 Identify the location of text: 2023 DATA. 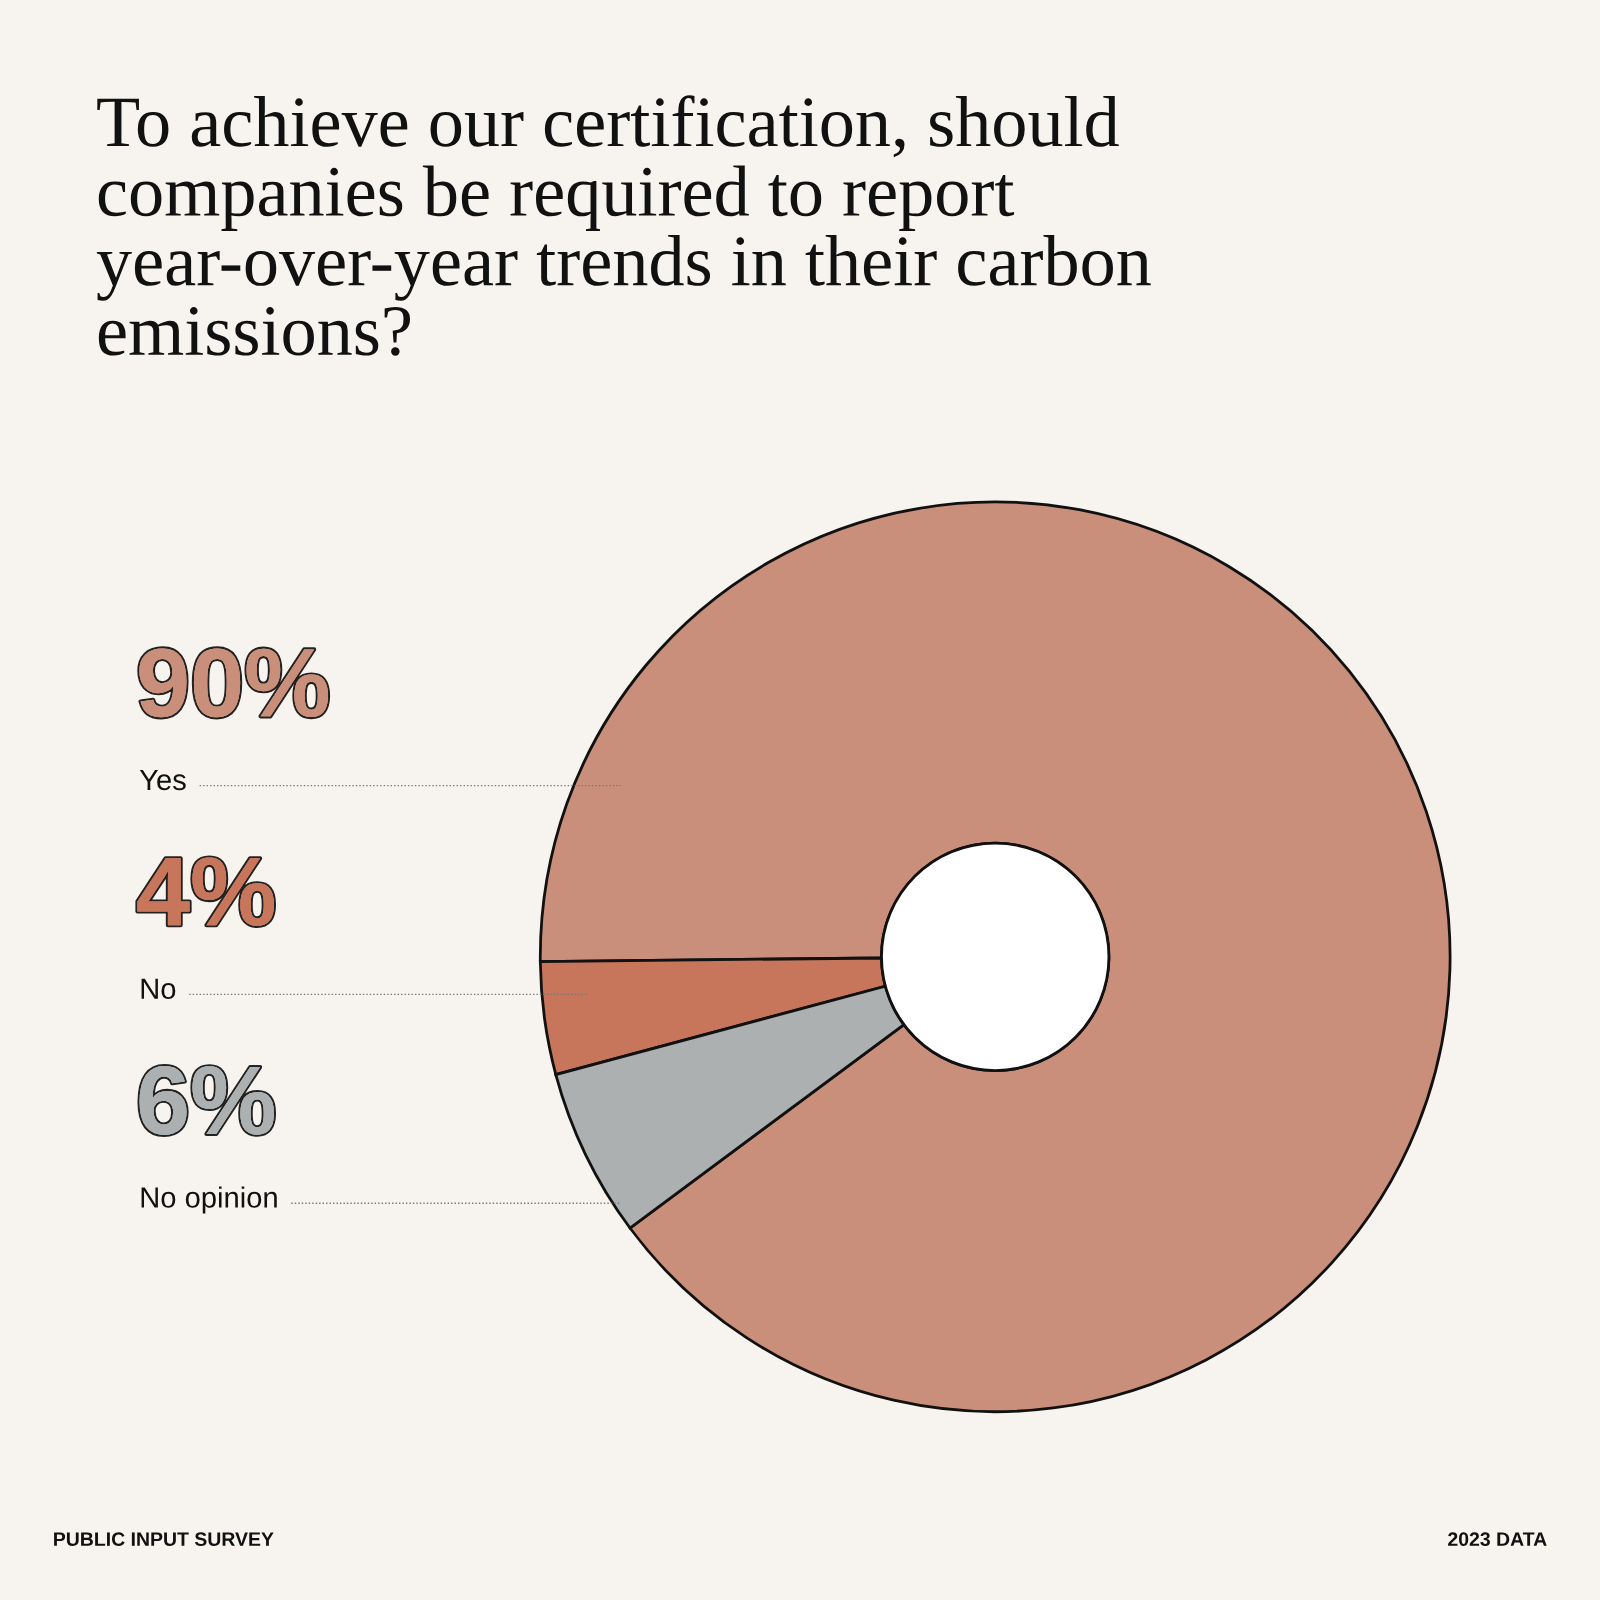
(1497, 1539).